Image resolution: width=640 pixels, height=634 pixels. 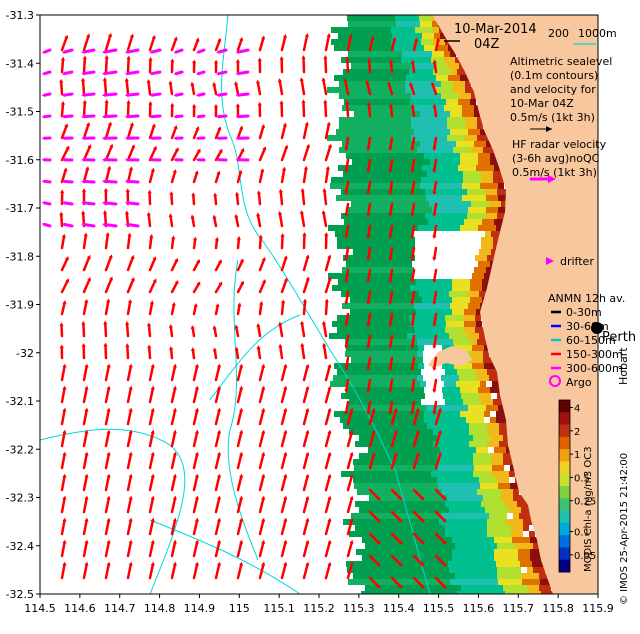 What do you see at coordinates (399, 608) in the screenshot?
I see `x-tick-label: 115.4` at bounding box center [399, 608].